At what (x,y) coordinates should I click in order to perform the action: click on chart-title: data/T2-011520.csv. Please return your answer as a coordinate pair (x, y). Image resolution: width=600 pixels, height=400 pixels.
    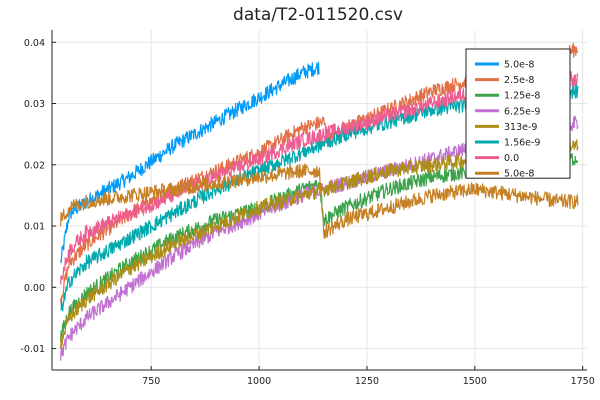
    Looking at the image, I should click on (318, 15).